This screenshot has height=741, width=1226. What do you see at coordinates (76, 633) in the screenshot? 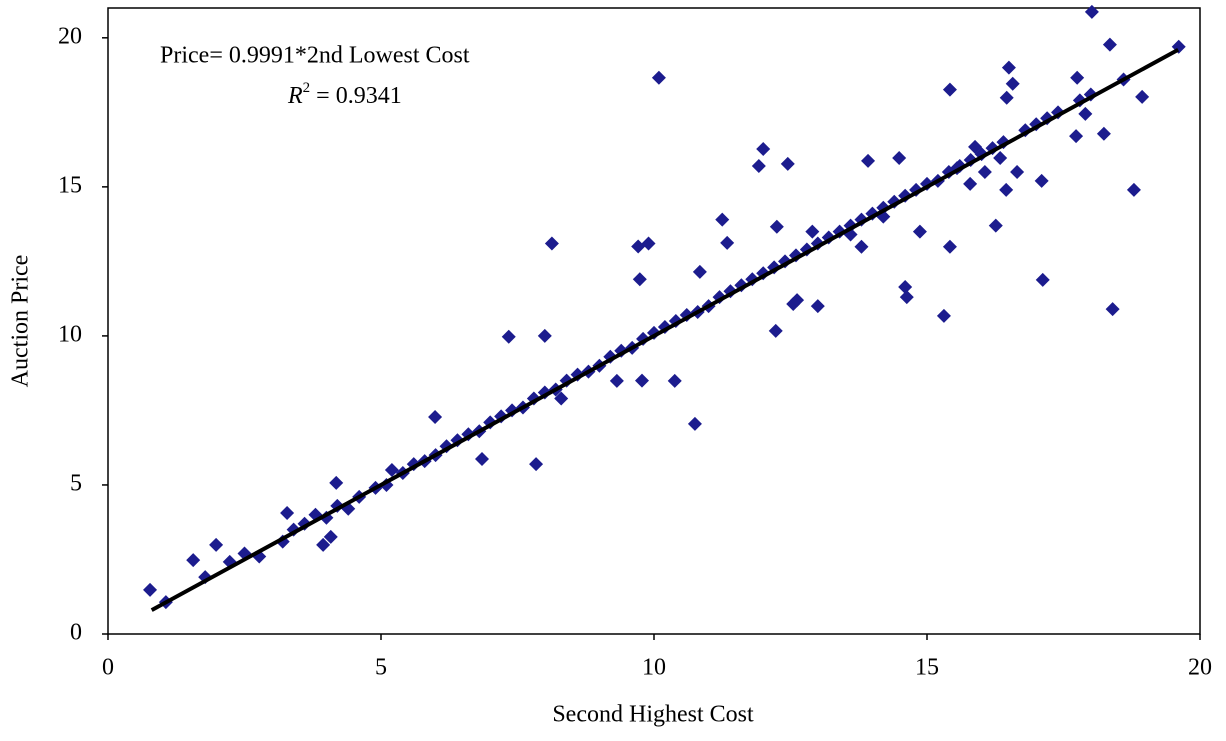
I see `y-tick-label: 0` at bounding box center [76, 633].